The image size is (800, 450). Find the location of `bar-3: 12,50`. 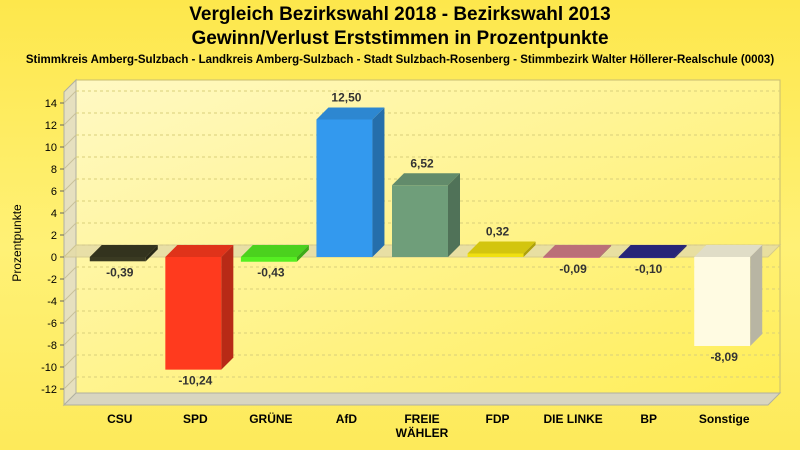

bar-3: 12,50 is located at coordinates (350, 174).